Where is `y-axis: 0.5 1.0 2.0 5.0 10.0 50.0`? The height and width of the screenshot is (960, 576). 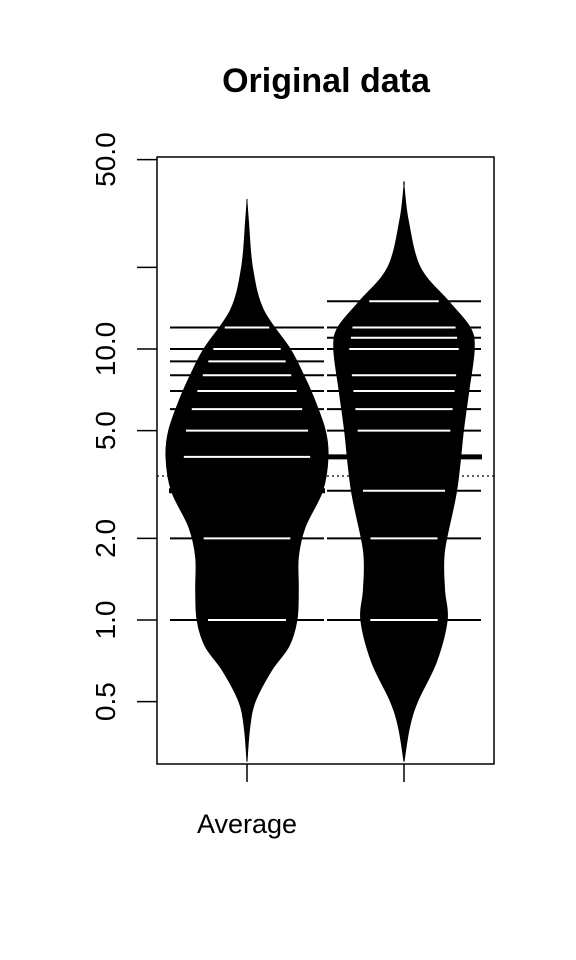 y-axis: 0.5 1.0 2.0 5.0 10.0 50.0 is located at coordinates (123, 426).